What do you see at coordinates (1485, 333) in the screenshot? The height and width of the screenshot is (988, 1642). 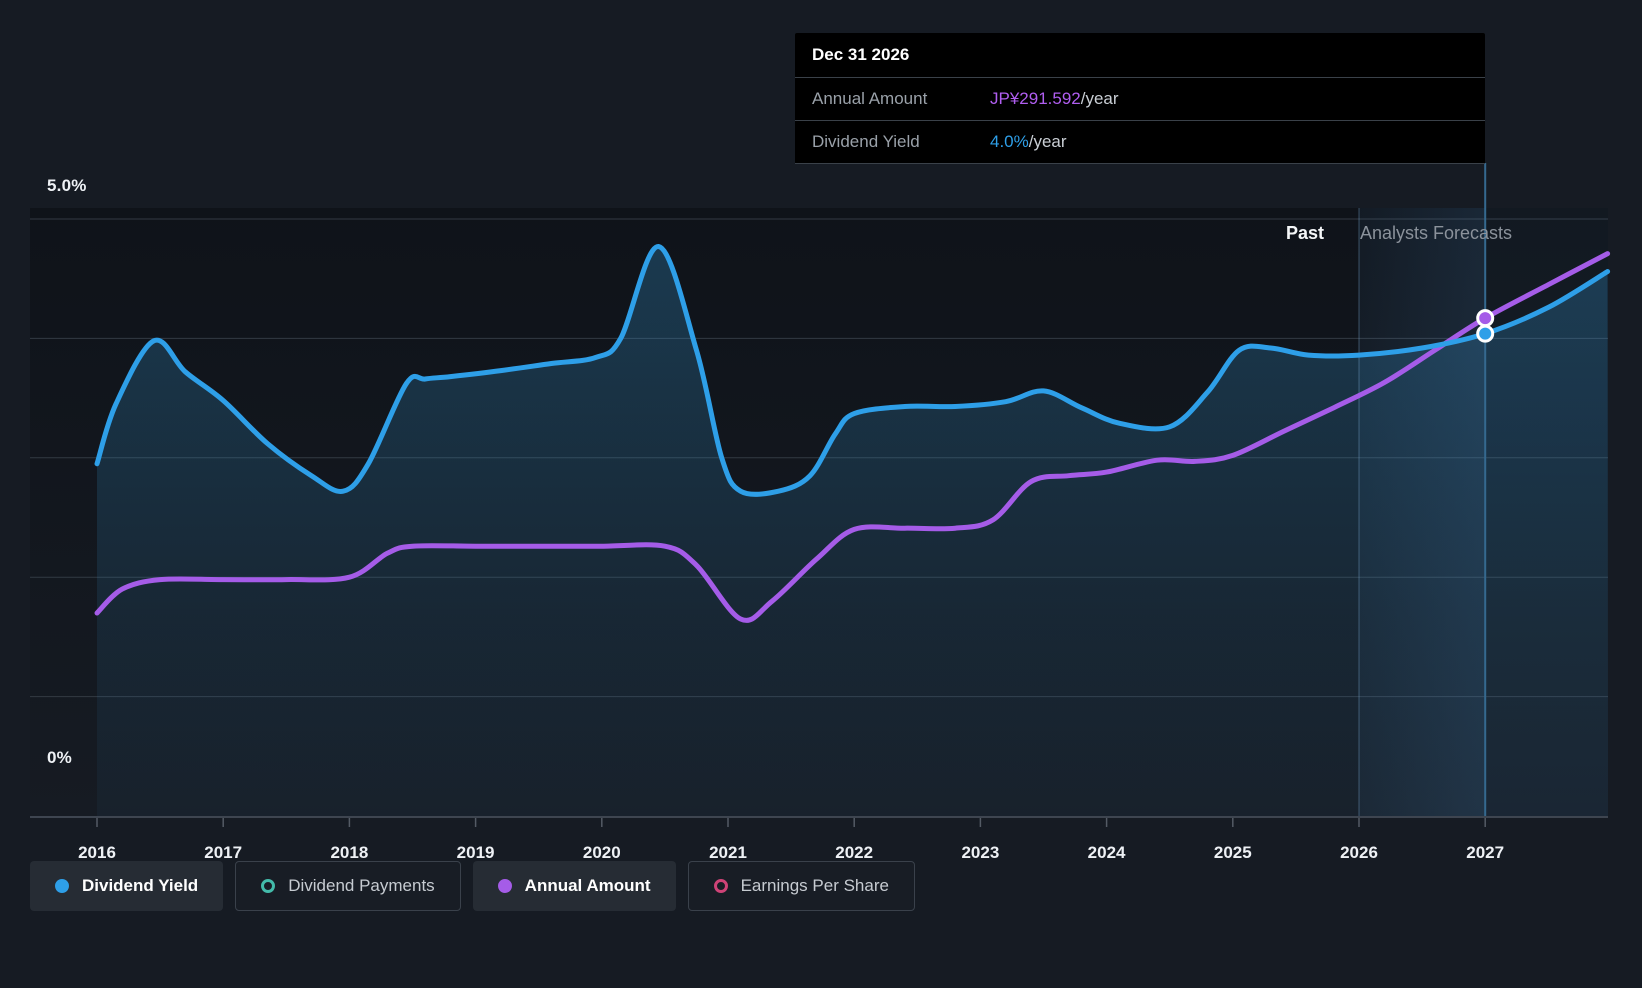 I see `hover-marker-dividend-yield` at bounding box center [1485, 333].